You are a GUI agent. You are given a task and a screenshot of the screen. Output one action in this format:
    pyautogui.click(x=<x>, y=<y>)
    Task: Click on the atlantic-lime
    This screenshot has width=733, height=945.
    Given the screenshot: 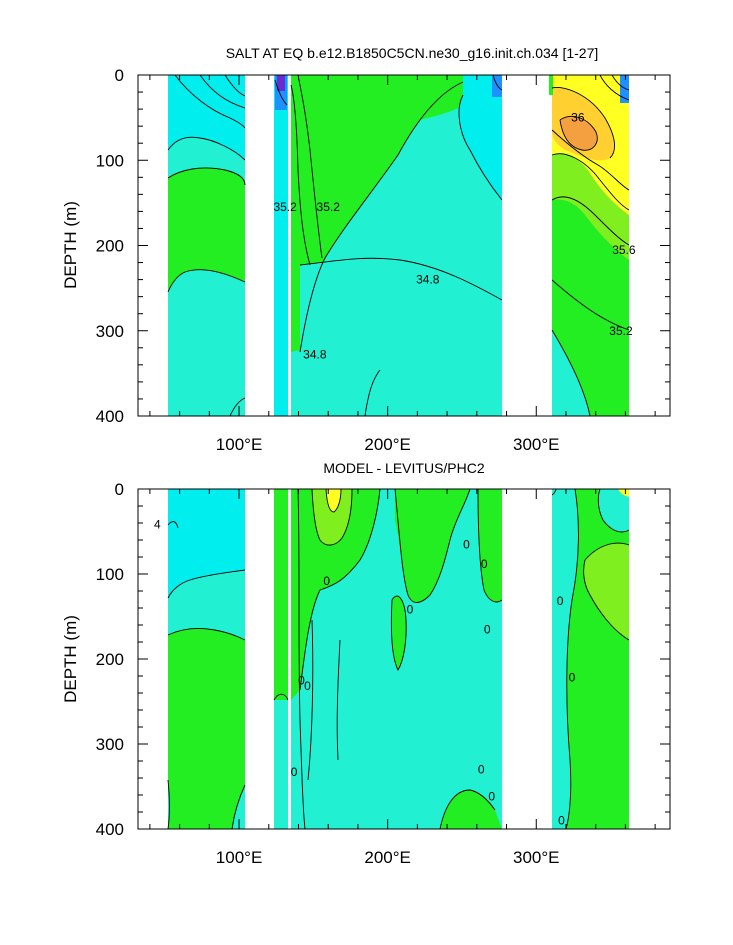 What is the action you would take?
    pyautogui.click(x=590, y=206)
    